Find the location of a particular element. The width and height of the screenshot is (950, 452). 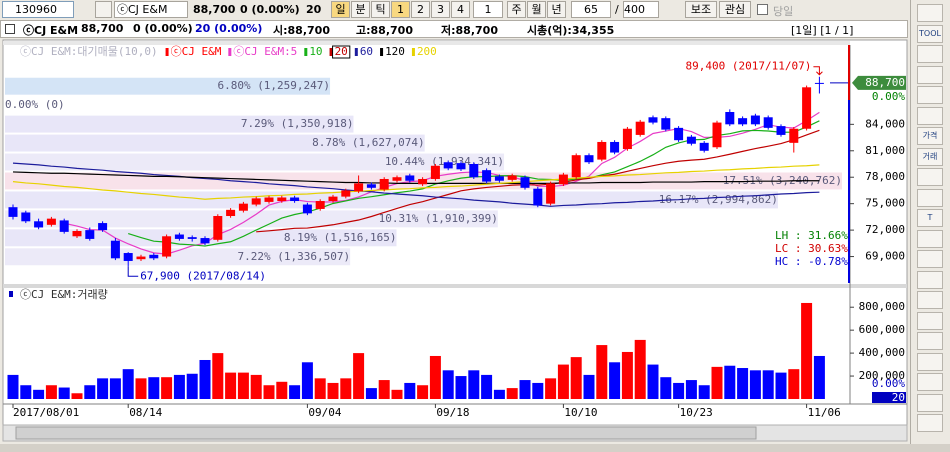

legend-entry: 120 is located at coordinates (395, 51).